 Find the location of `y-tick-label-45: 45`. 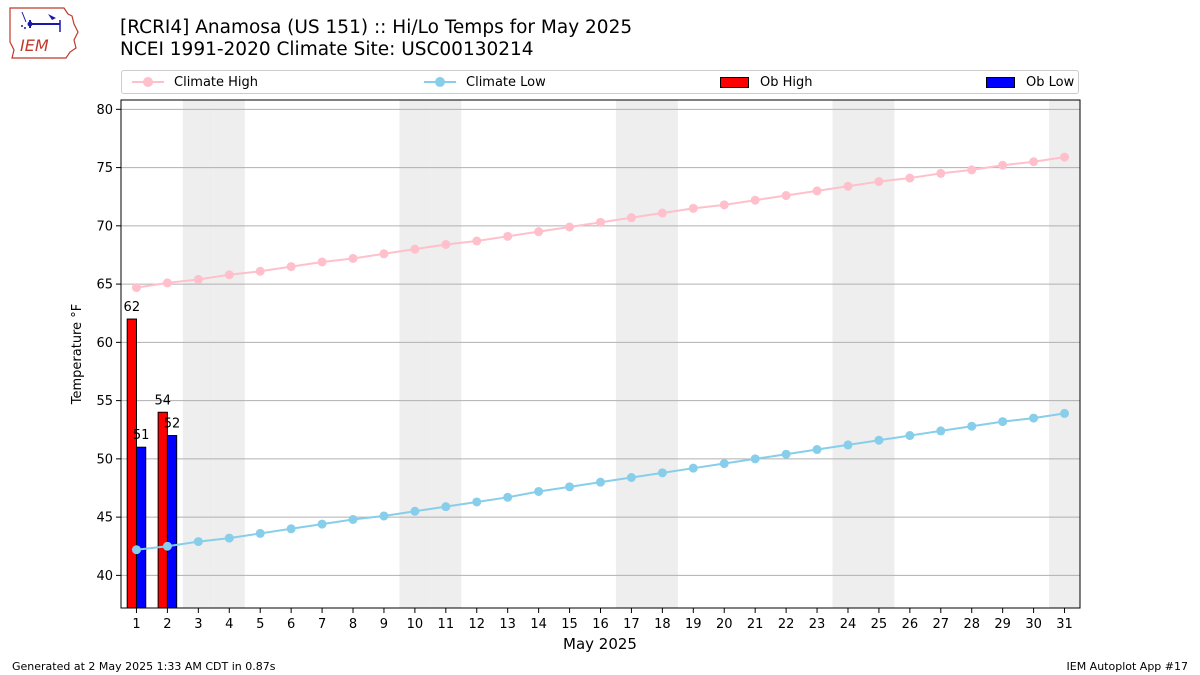

y-tick-label-45: 45 is located at coordinates (104, 518).